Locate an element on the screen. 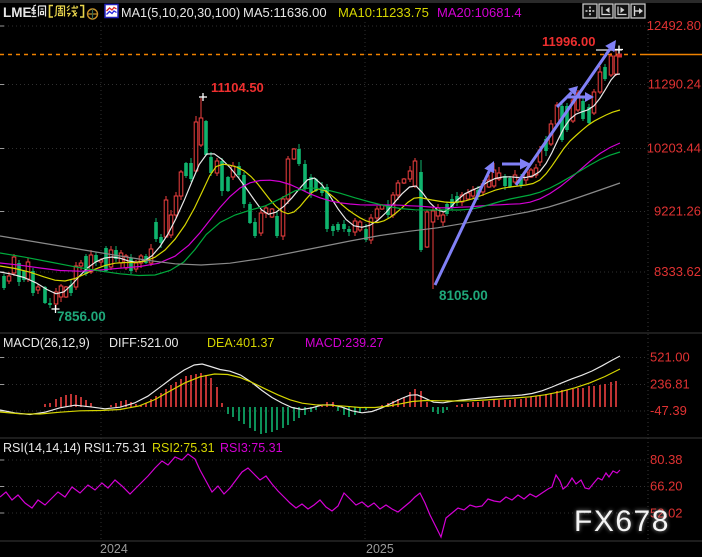  svg-text: 8333.62 is located at coordinates (677, 271).